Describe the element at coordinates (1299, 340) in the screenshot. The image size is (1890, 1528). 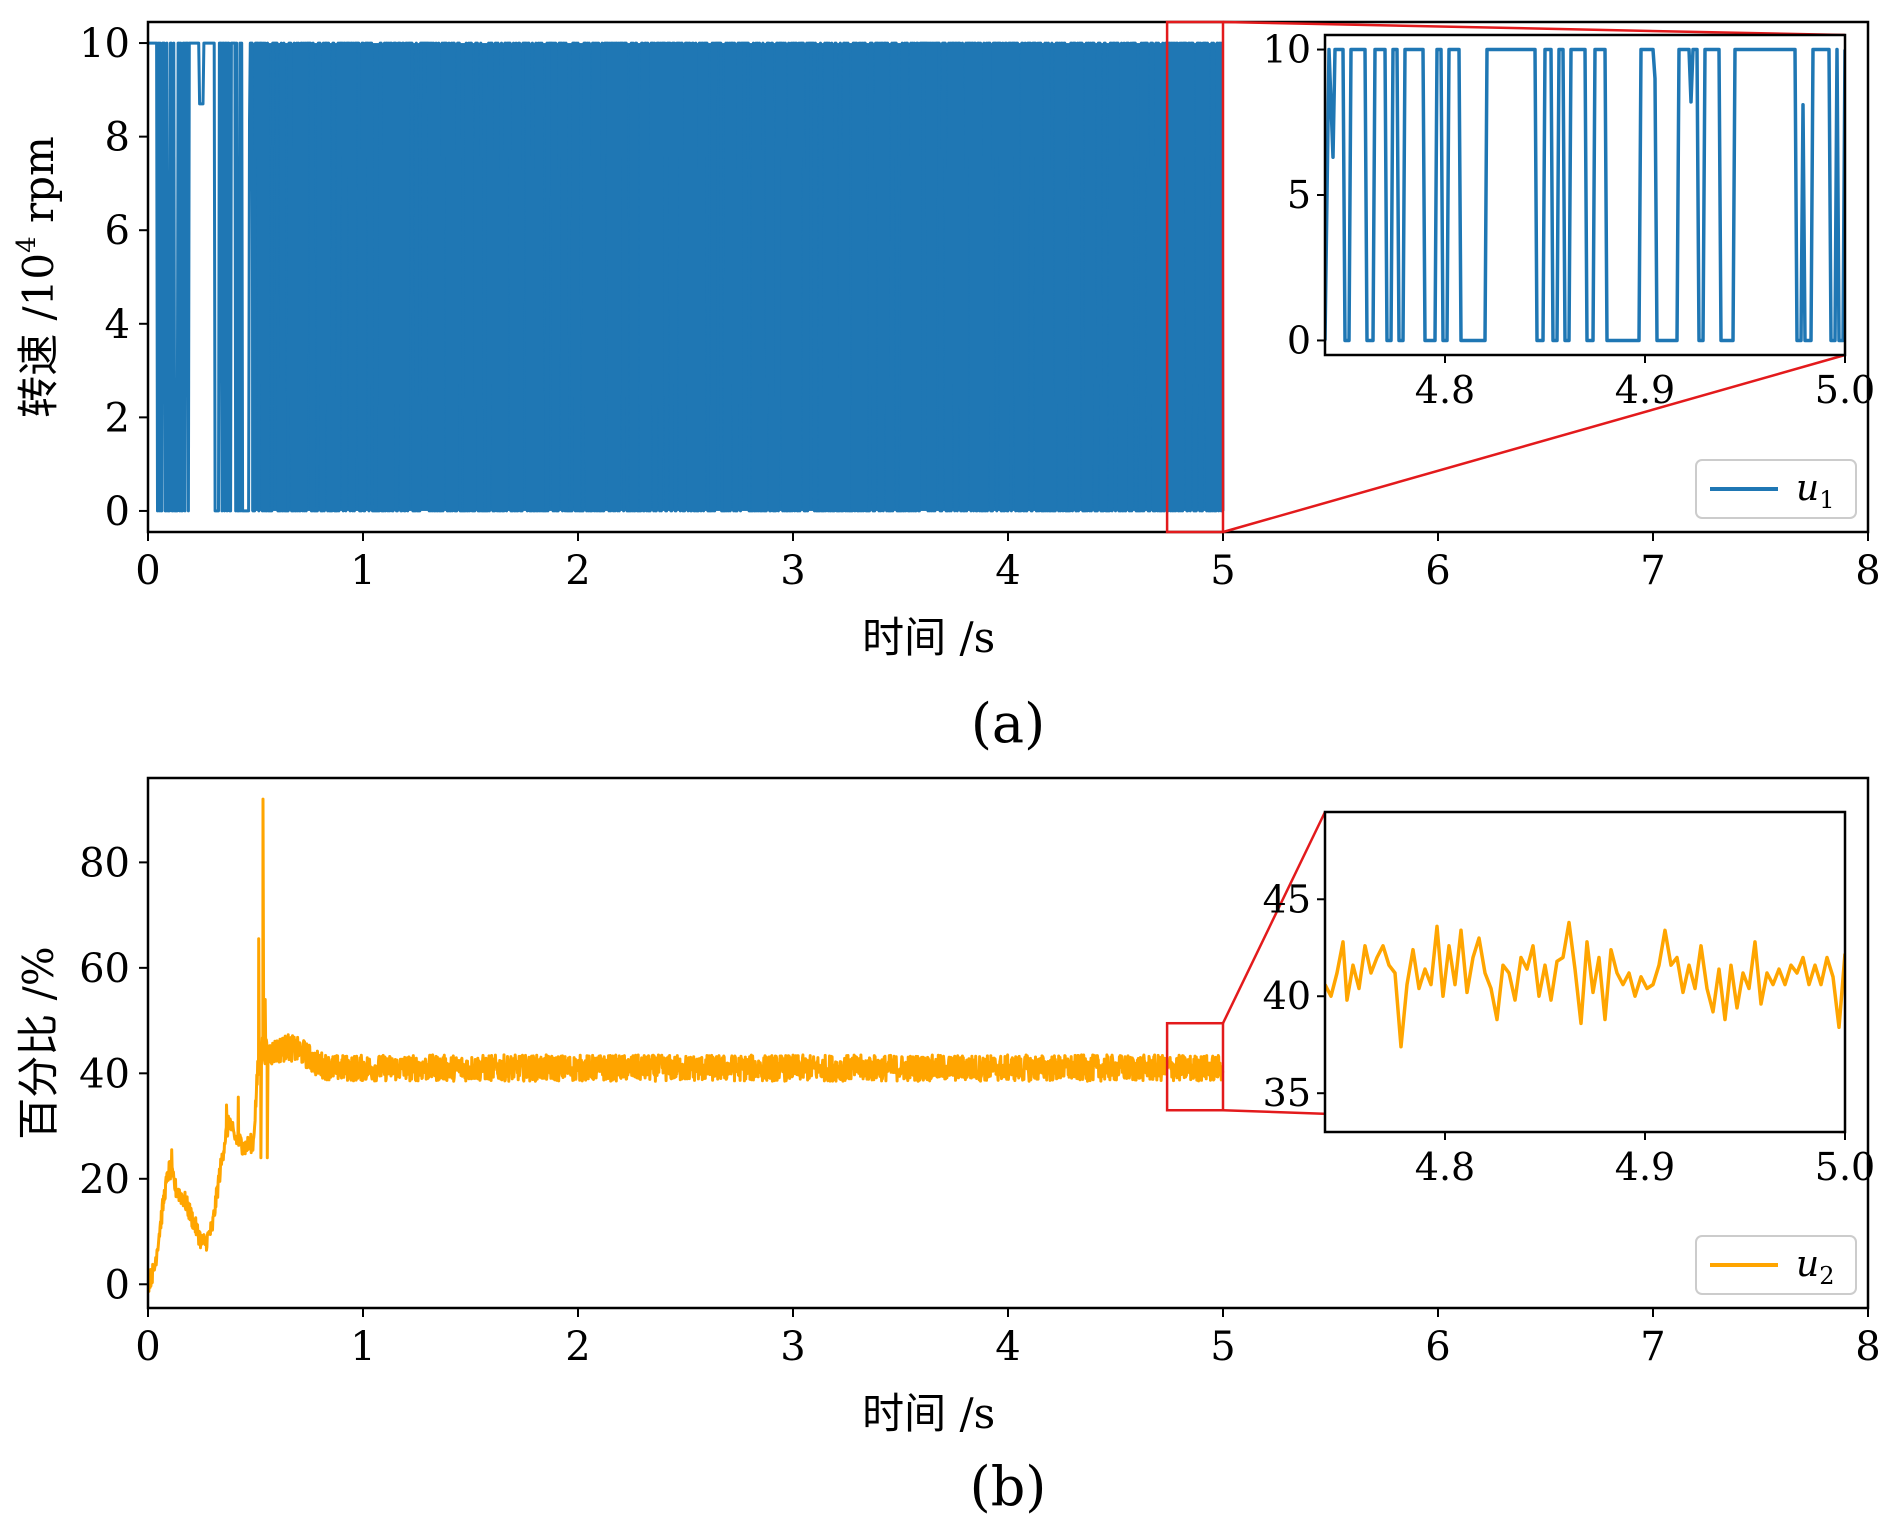
I see `inset-y-tick-label: 0` at that location.